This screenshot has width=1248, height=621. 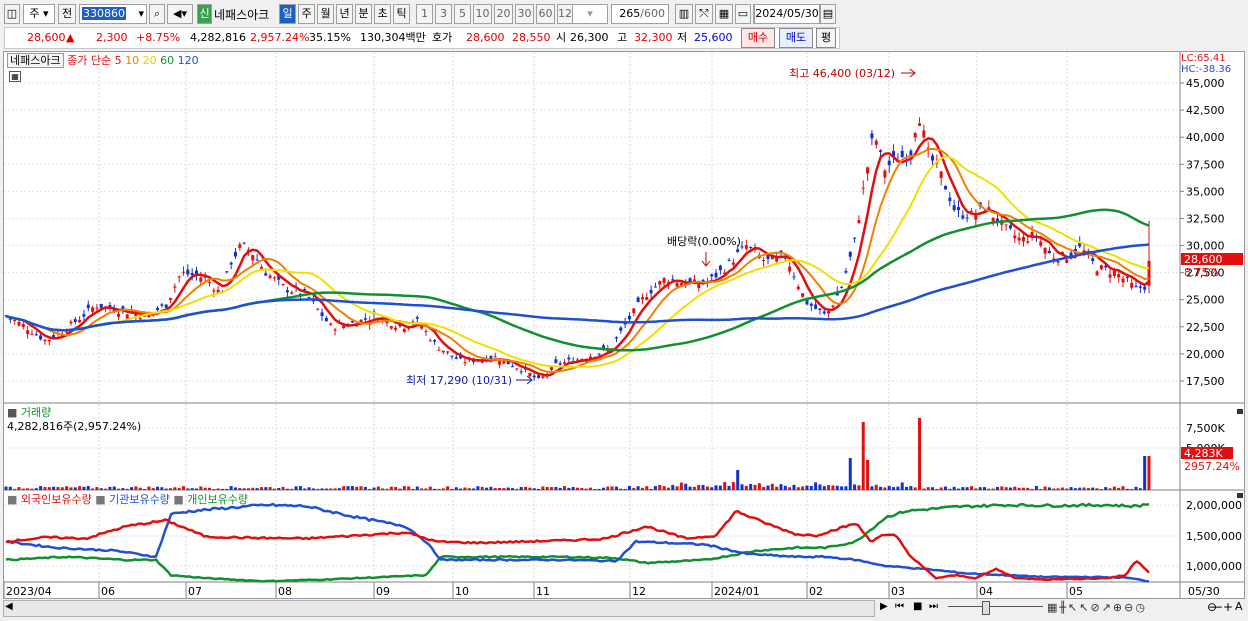 I want to click on x-axis-end-label: 05/30, so click(x=1204, y=591).